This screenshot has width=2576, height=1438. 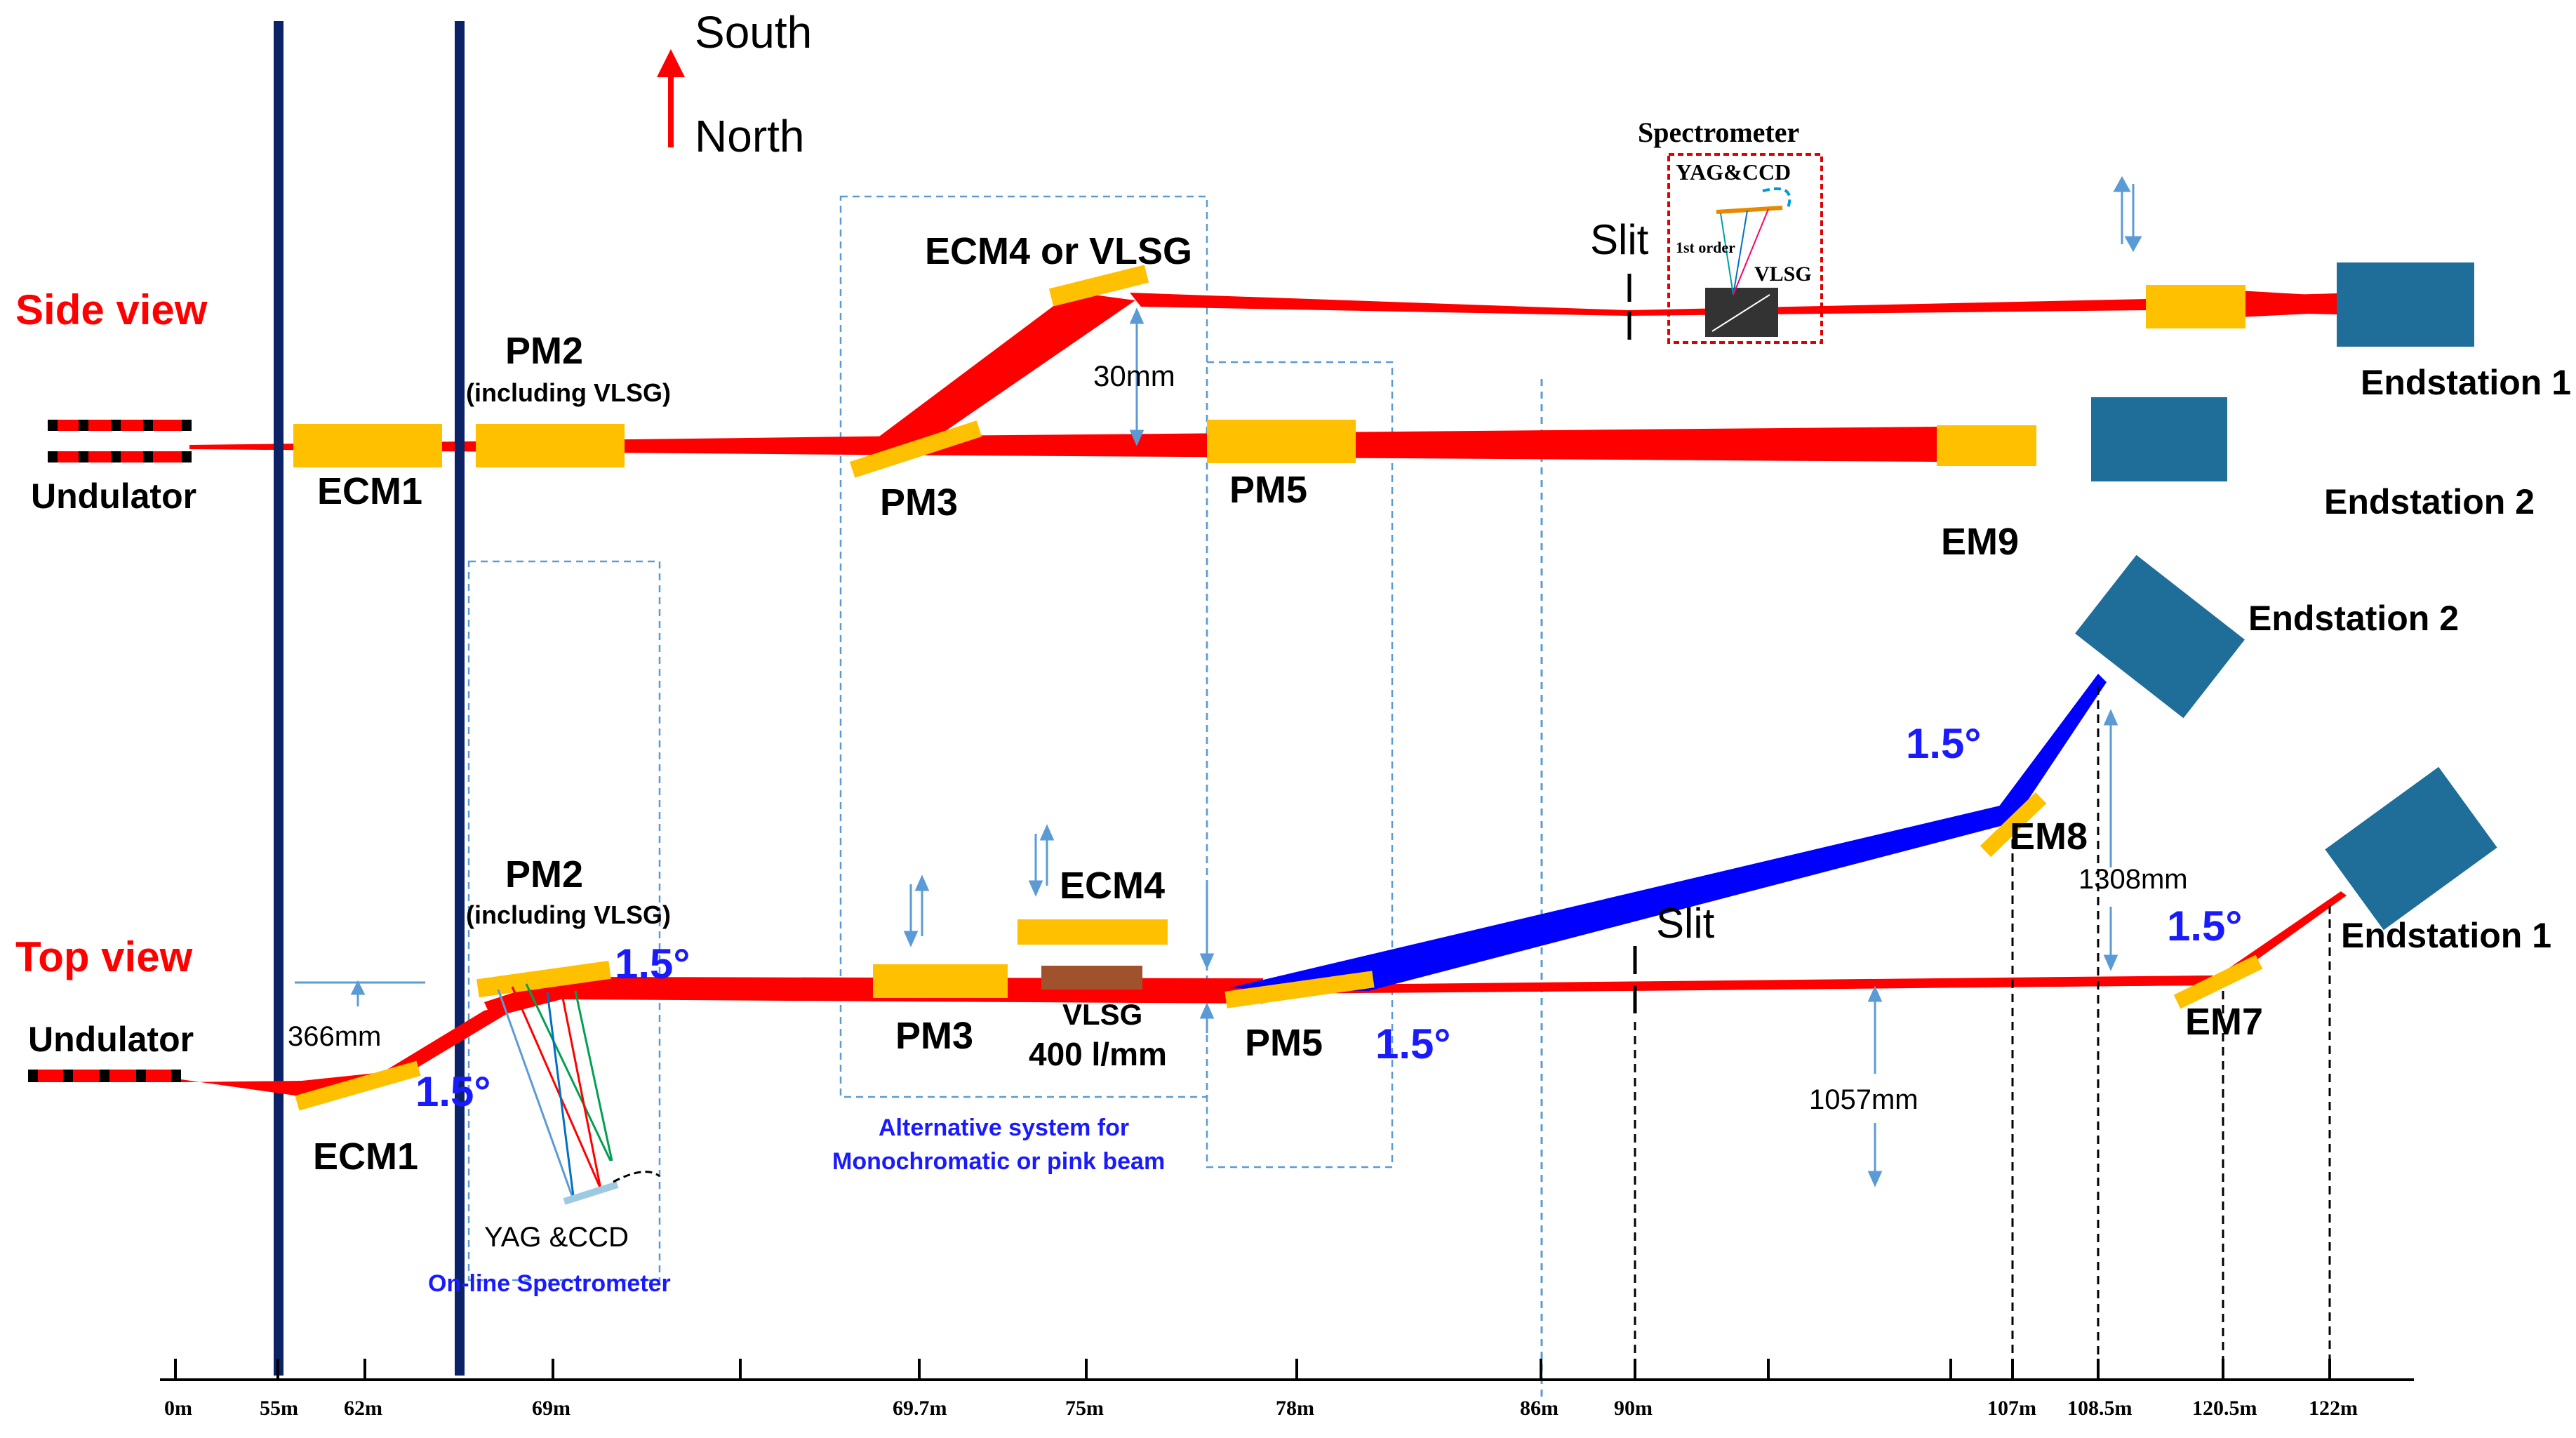 What do you see at coordinates (1098, 1054) in the screenshot?
I see `top-vlsg-density: 400 l/mm` at bounding box center [1098, 1054].